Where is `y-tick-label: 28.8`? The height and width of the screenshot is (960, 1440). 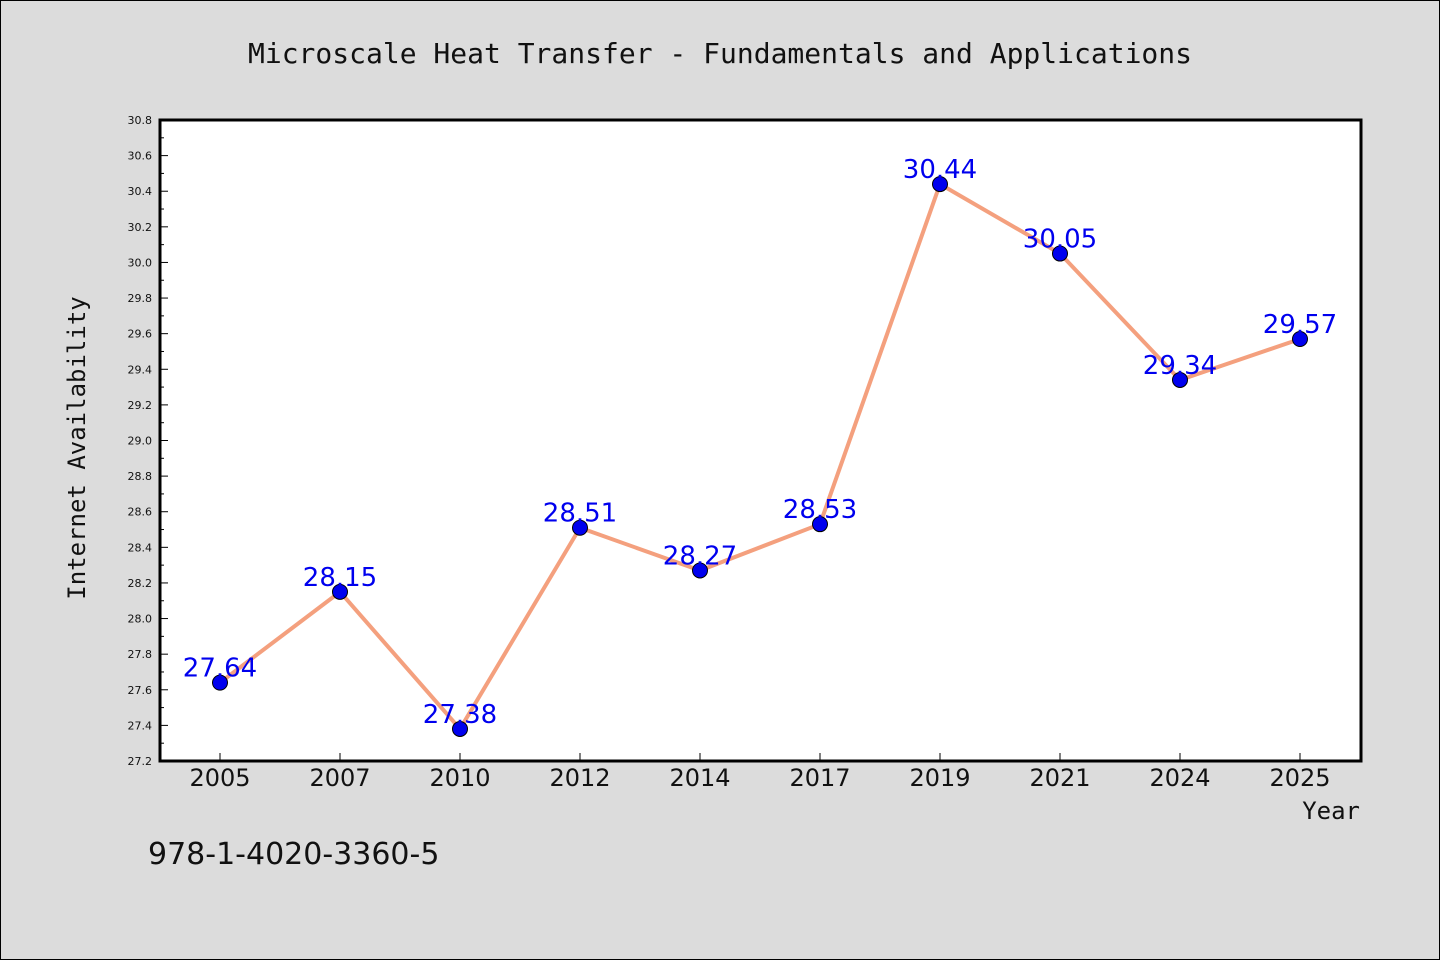 y-tick-label: 28.8 is located at coordinates (140, 476).